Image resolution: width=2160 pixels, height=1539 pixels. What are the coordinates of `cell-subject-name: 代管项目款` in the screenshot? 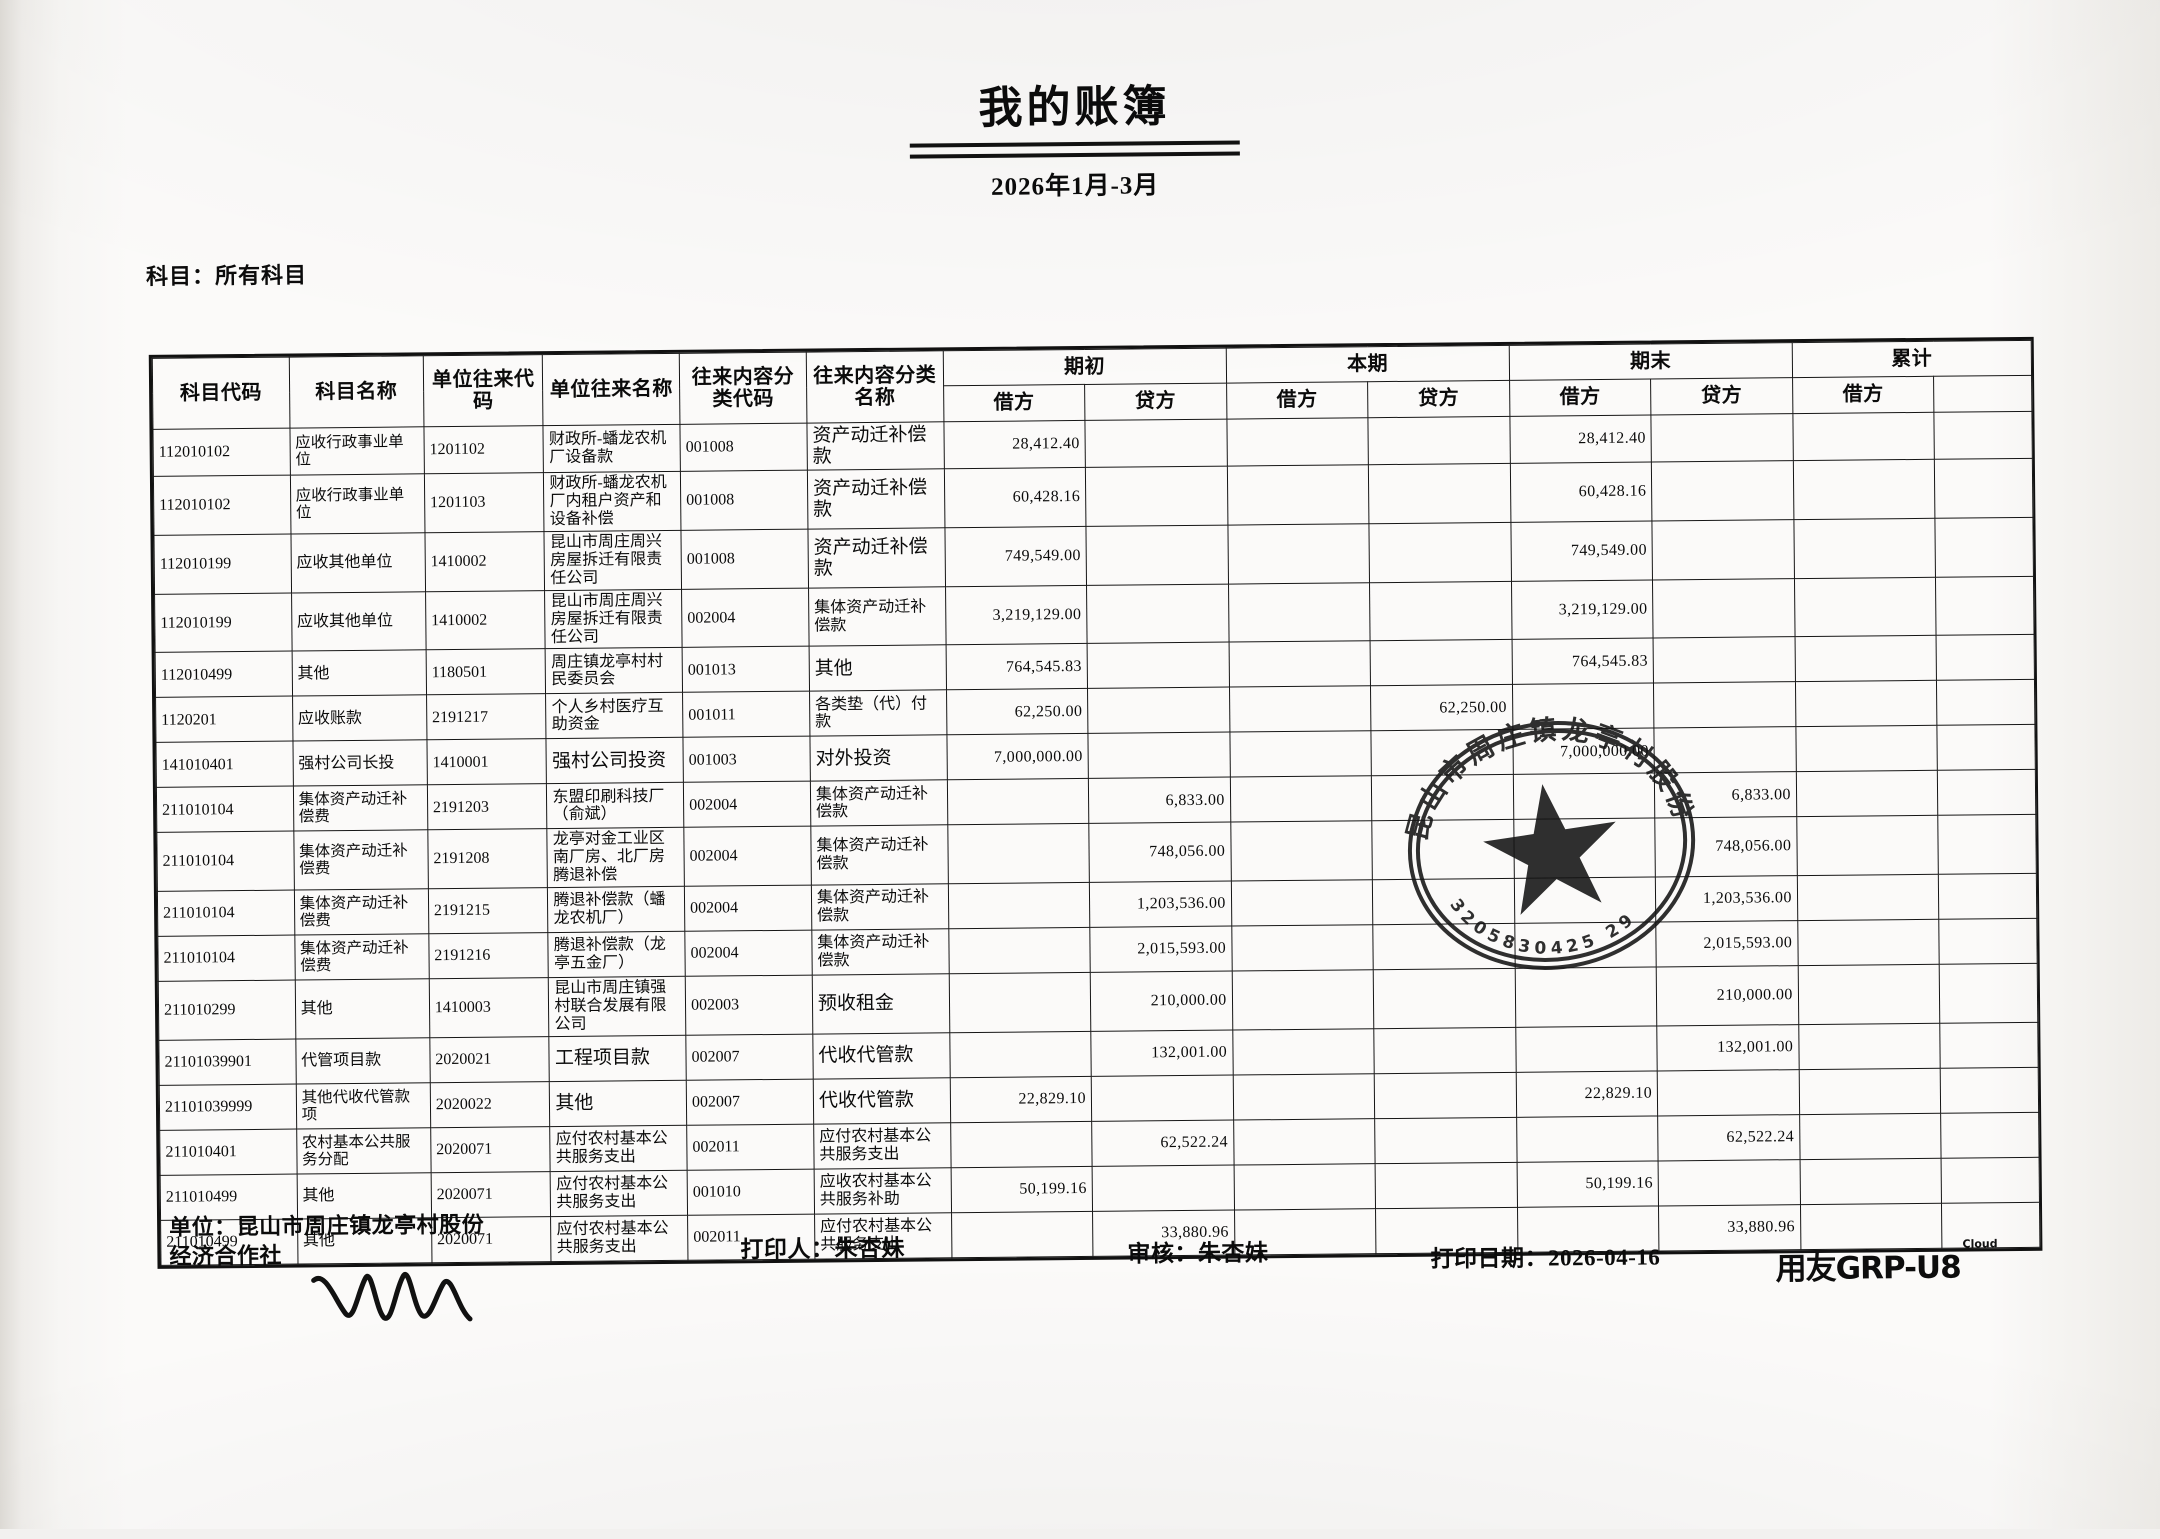 It's located at (363, 1060).